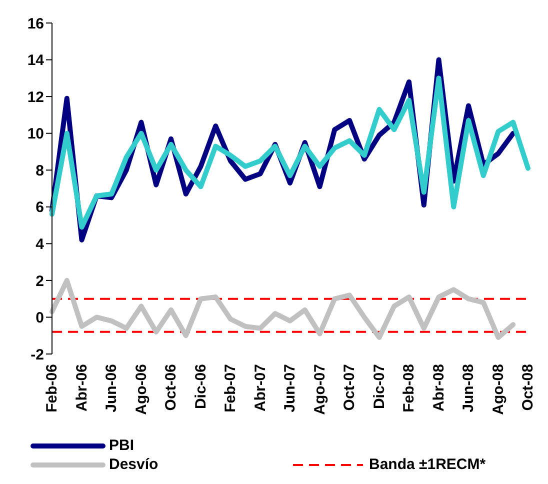 The image size is (548, 484). I want to click on y-tick-label: 12, so click(35, 97).